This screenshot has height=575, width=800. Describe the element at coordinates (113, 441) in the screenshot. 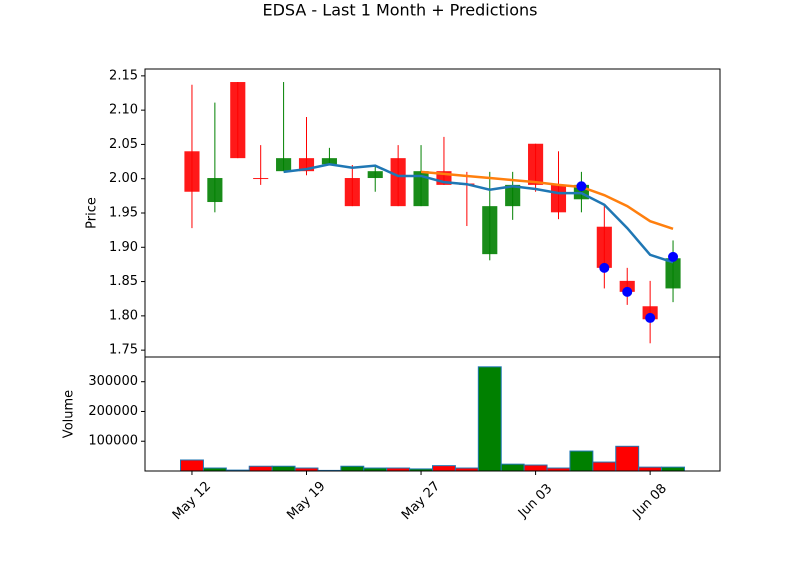

I see `y-tick-label: 100000` at that location.